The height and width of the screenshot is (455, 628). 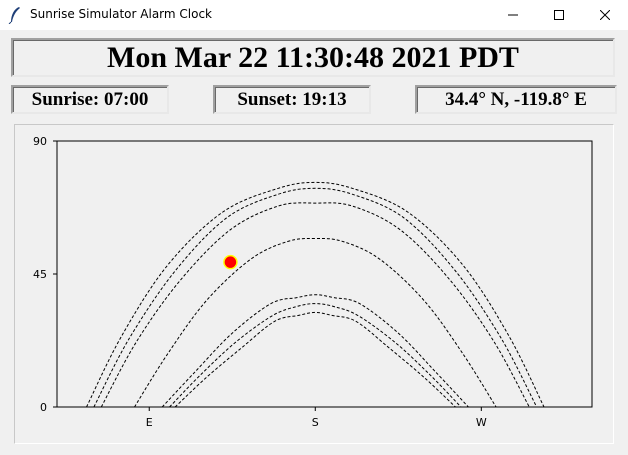 I want to click on maximize-icon, so click(x=559, y=15).